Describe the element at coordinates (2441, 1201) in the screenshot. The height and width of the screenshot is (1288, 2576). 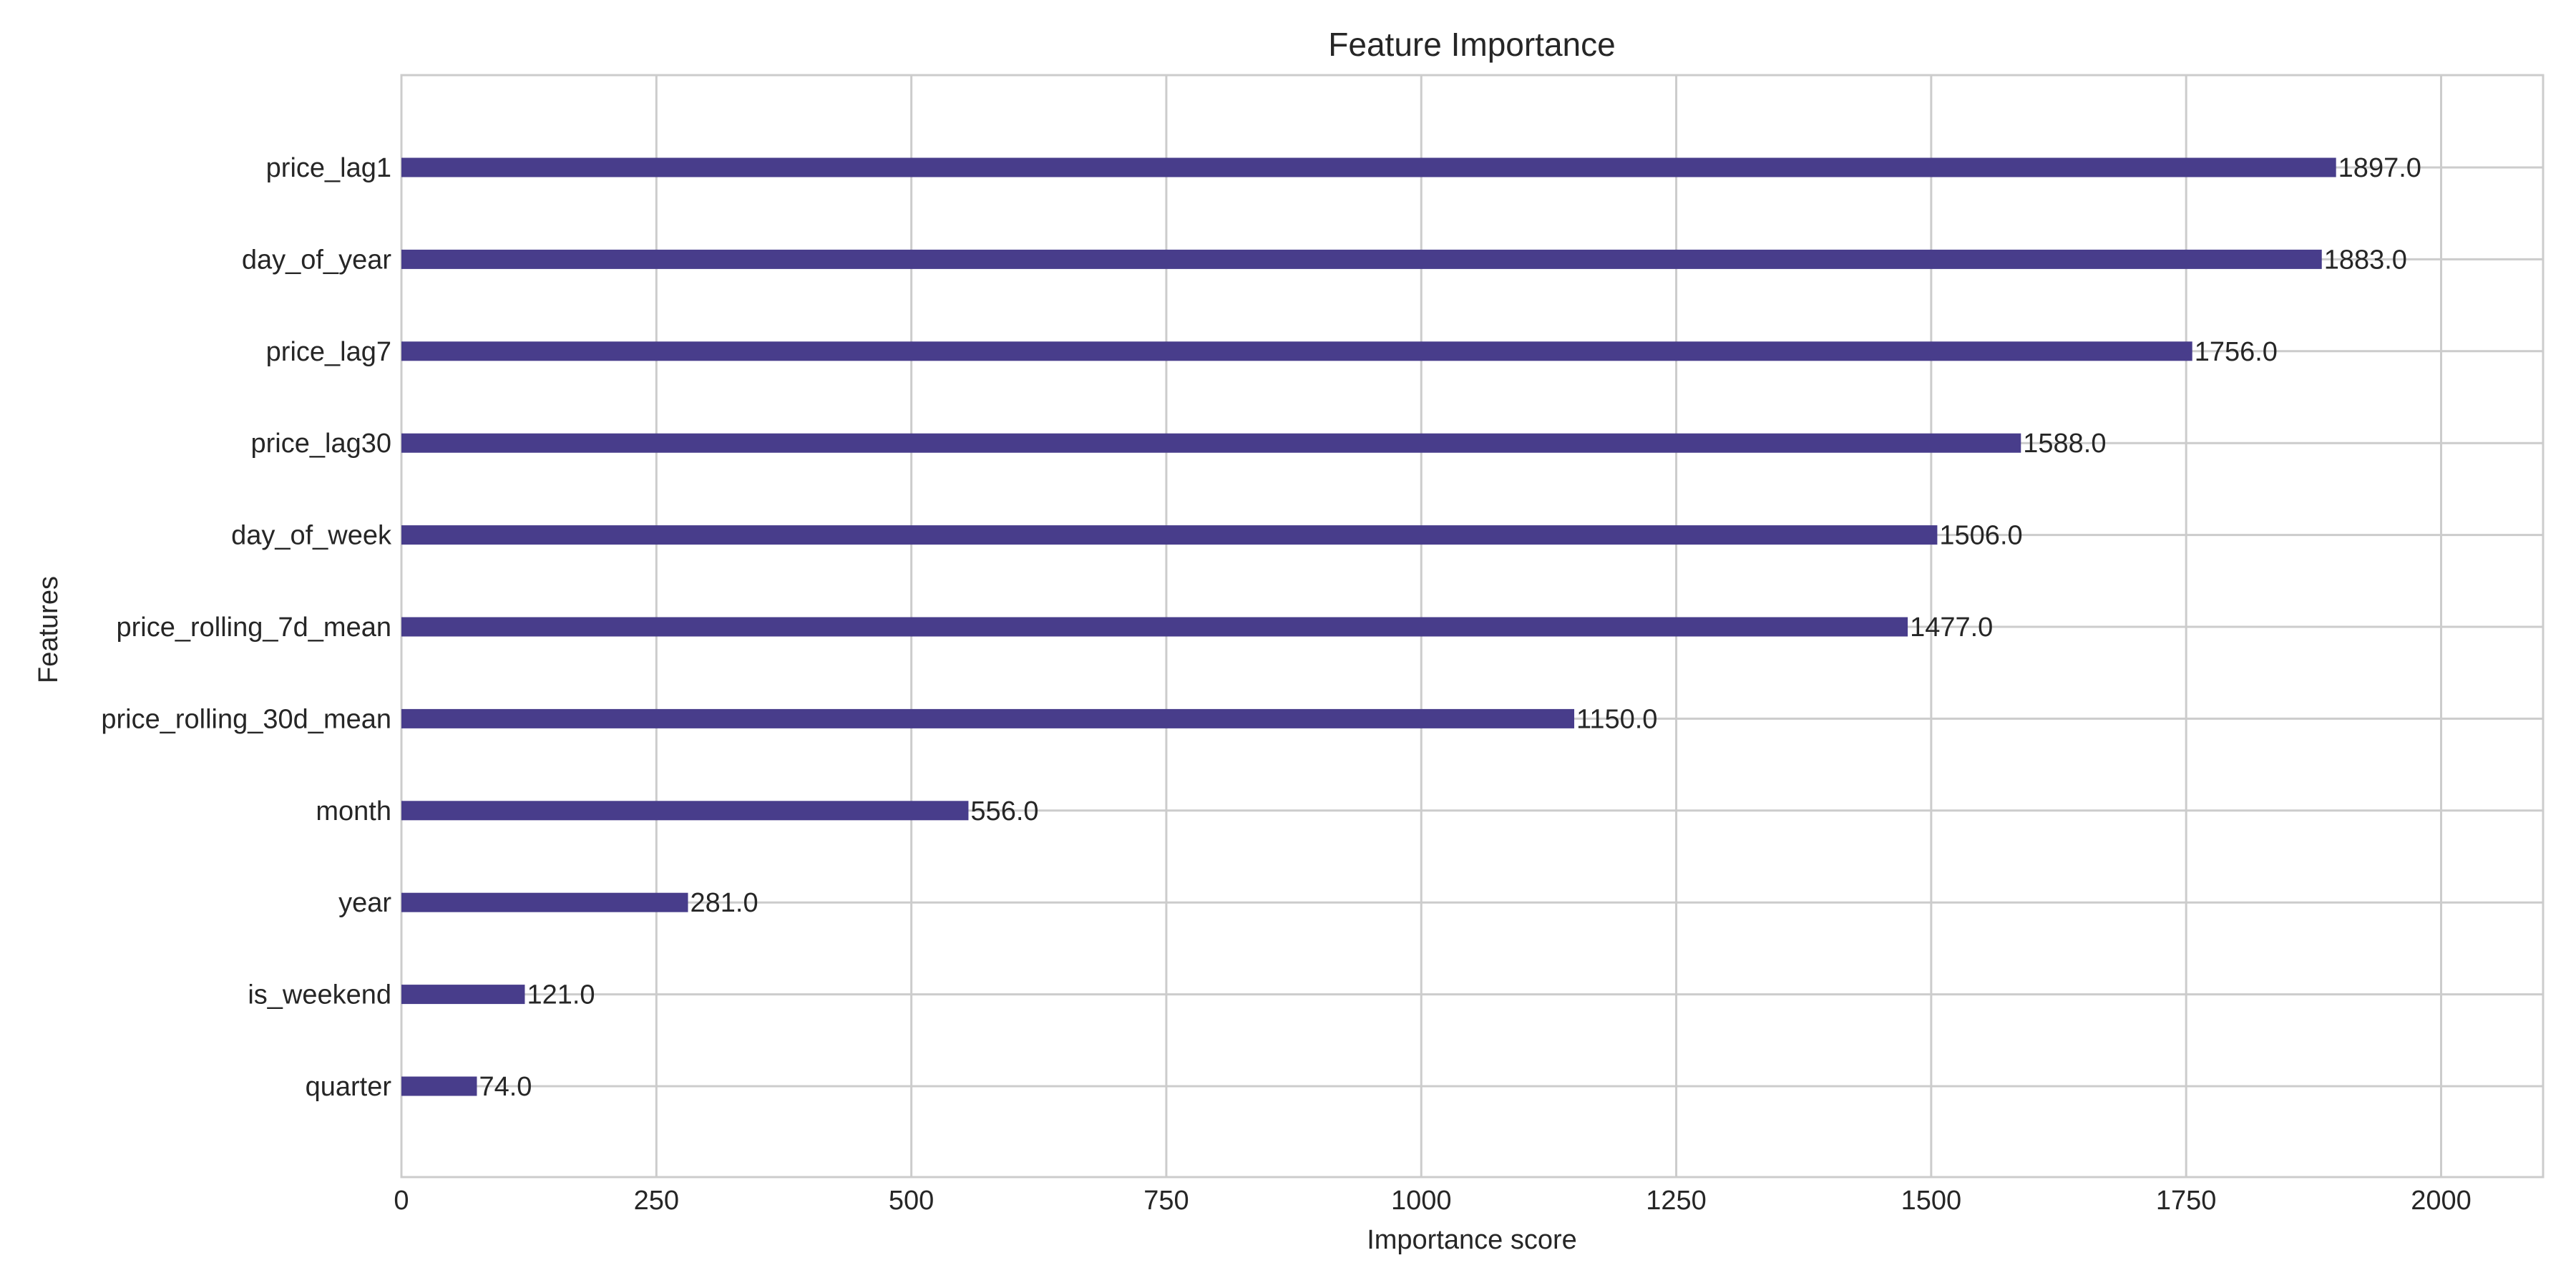
I see `x-tick-label: 2000` at that location.